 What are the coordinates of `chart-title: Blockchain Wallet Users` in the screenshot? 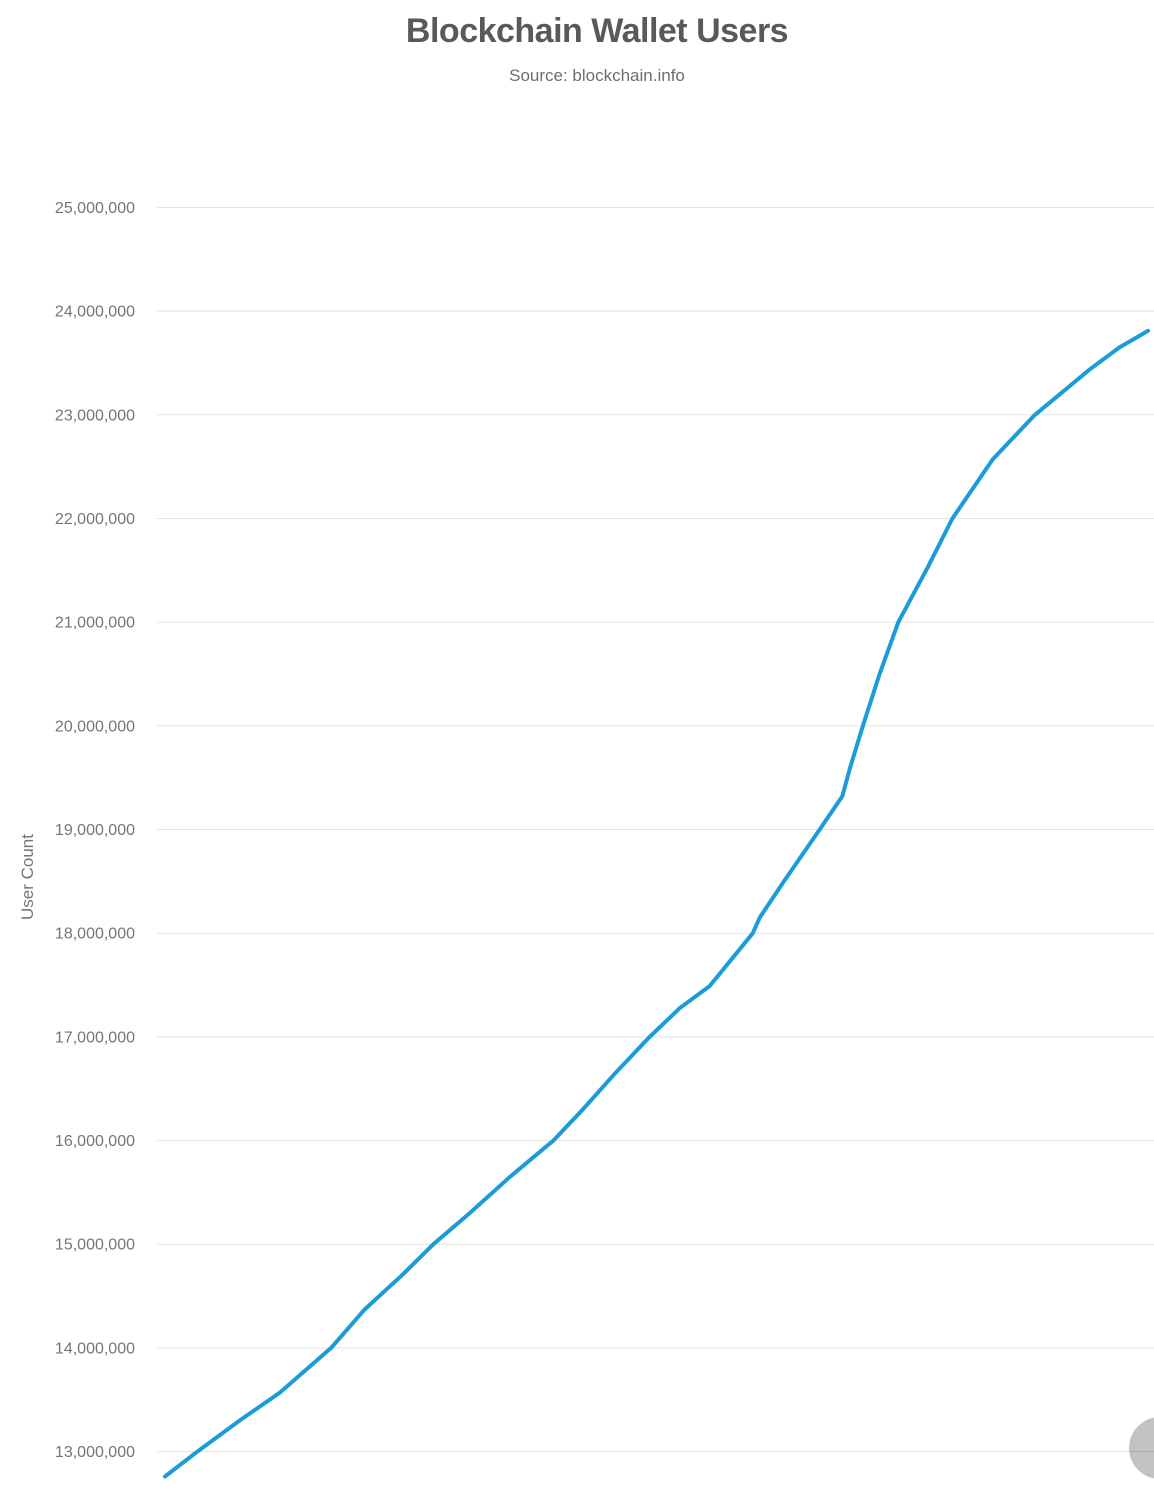 It's located at (597, 31).